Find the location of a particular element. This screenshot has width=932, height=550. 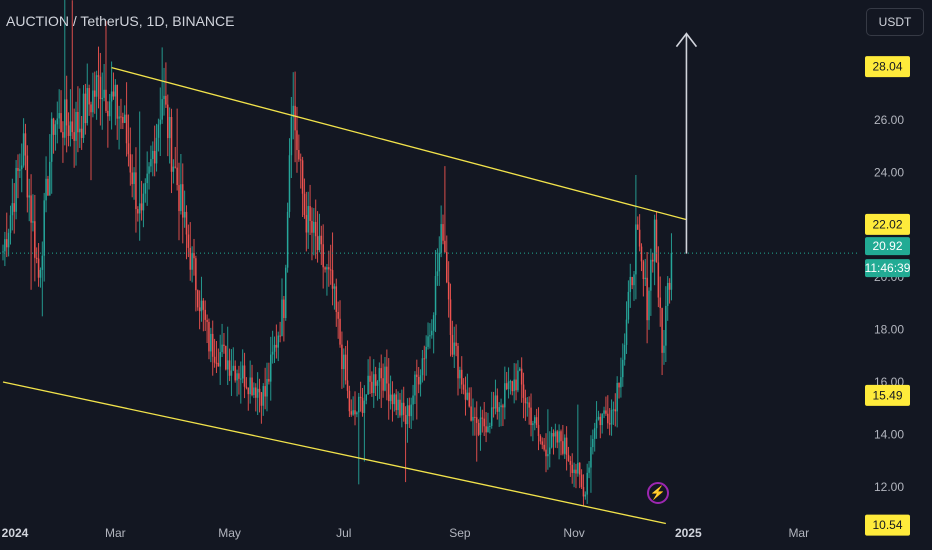

y-tick-label: 14.00 is located at coordinates (889, 434).